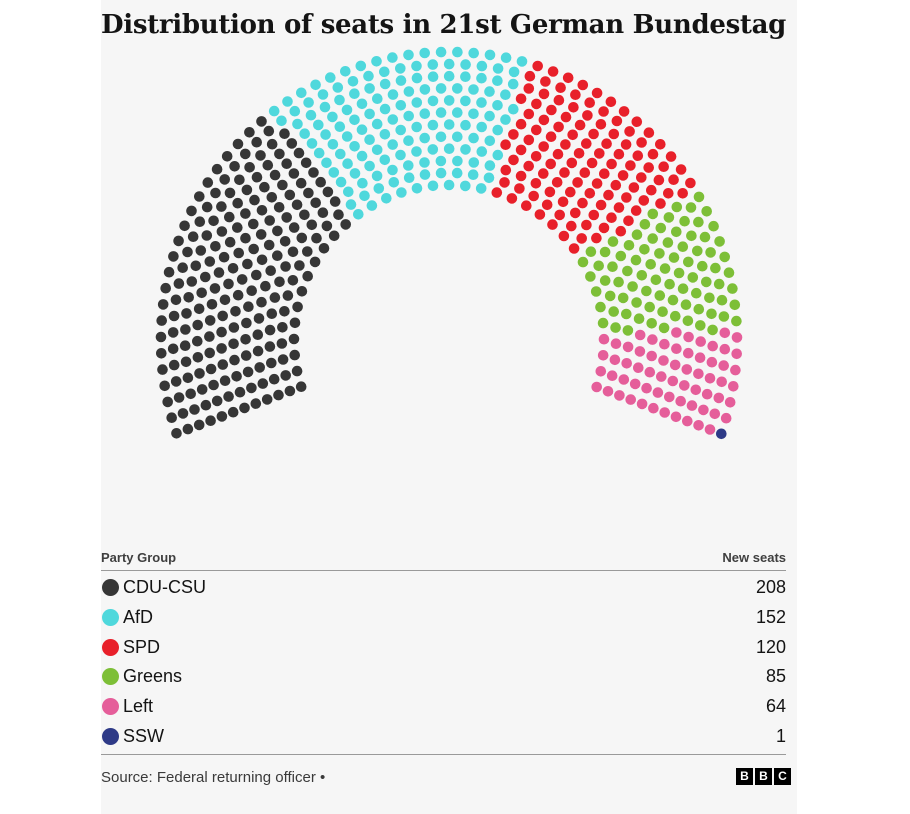  I want to click on legend-row-spd: SPD 120, so click(443, 648).